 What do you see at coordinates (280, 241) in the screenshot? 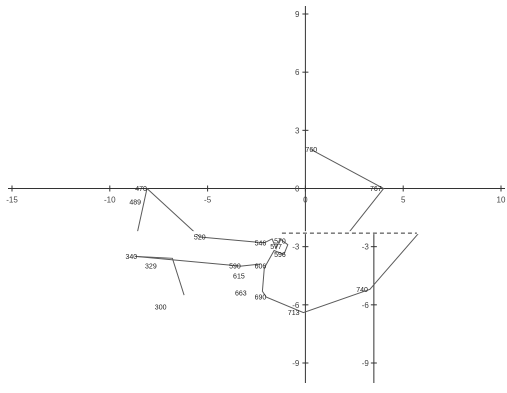
I see `point-label: 570` at bounding box center [280, 241].